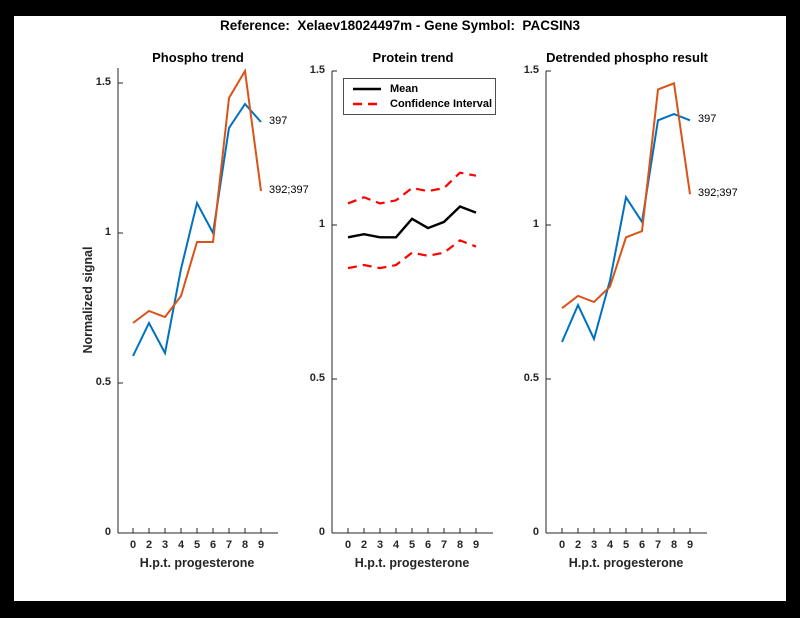 The height and width of the screenshot is (618, 800). I want to click on series-line-mean, so click(412, 222).